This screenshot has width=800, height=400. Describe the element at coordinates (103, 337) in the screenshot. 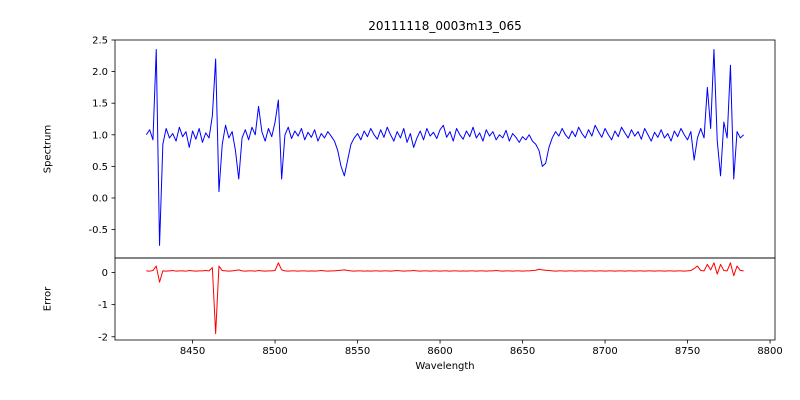

I see `y-tick-label: -2` at that location.